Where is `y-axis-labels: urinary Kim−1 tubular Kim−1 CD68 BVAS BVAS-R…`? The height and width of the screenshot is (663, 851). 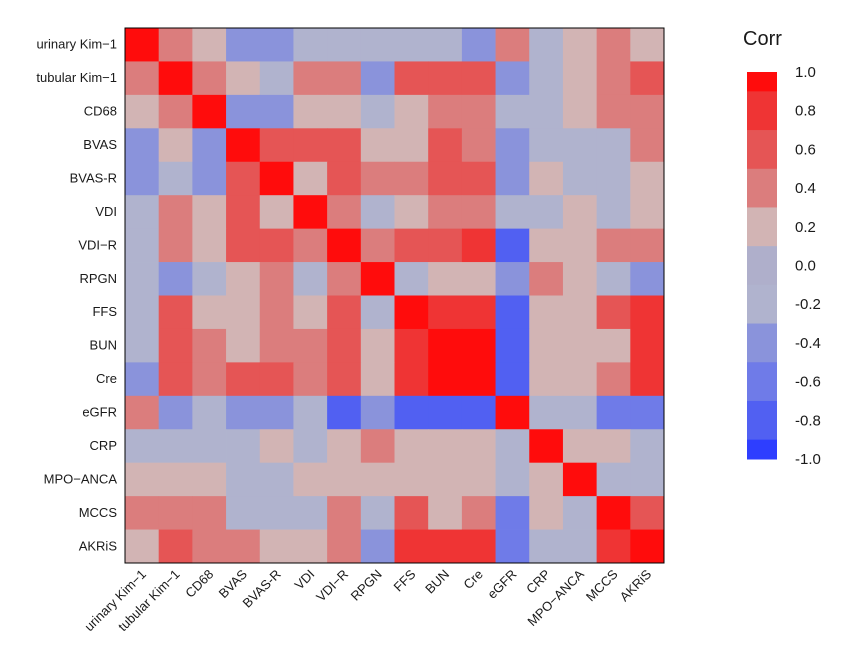 y-axis-labels: urinary Kim−1 tubular Kim−1 CD68 BVAS BVAS-R… is located at coordinates (76, 295).